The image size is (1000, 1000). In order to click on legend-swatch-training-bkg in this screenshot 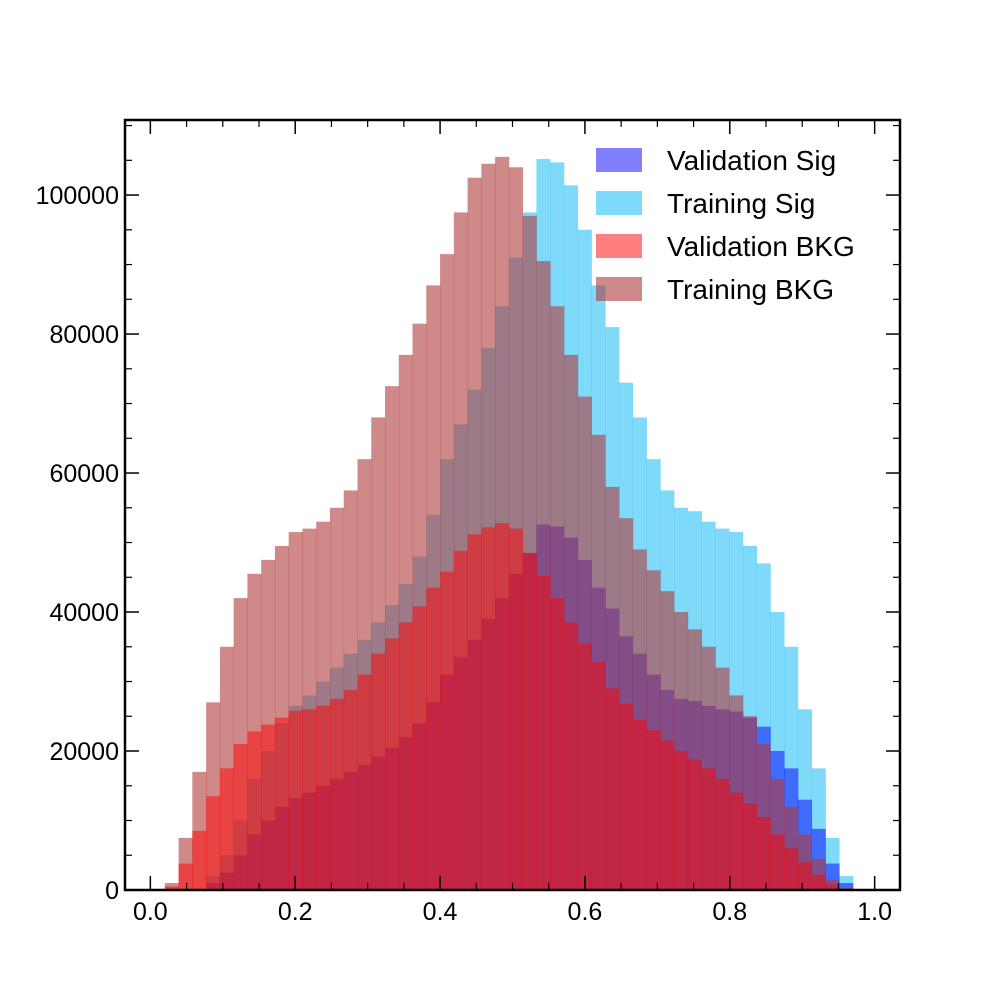, I will do `click(619, 289)`.